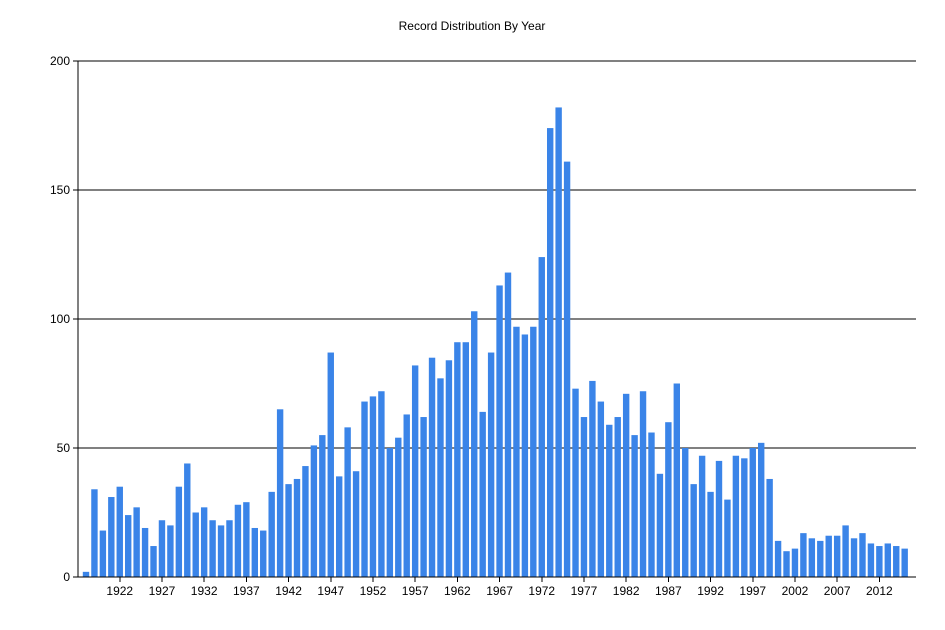 This screenshot has width=945, height=630. What do you see at coordinates (871, 560) in the screenshot?
I see `bar-2011` at bounding box center [871, 560].